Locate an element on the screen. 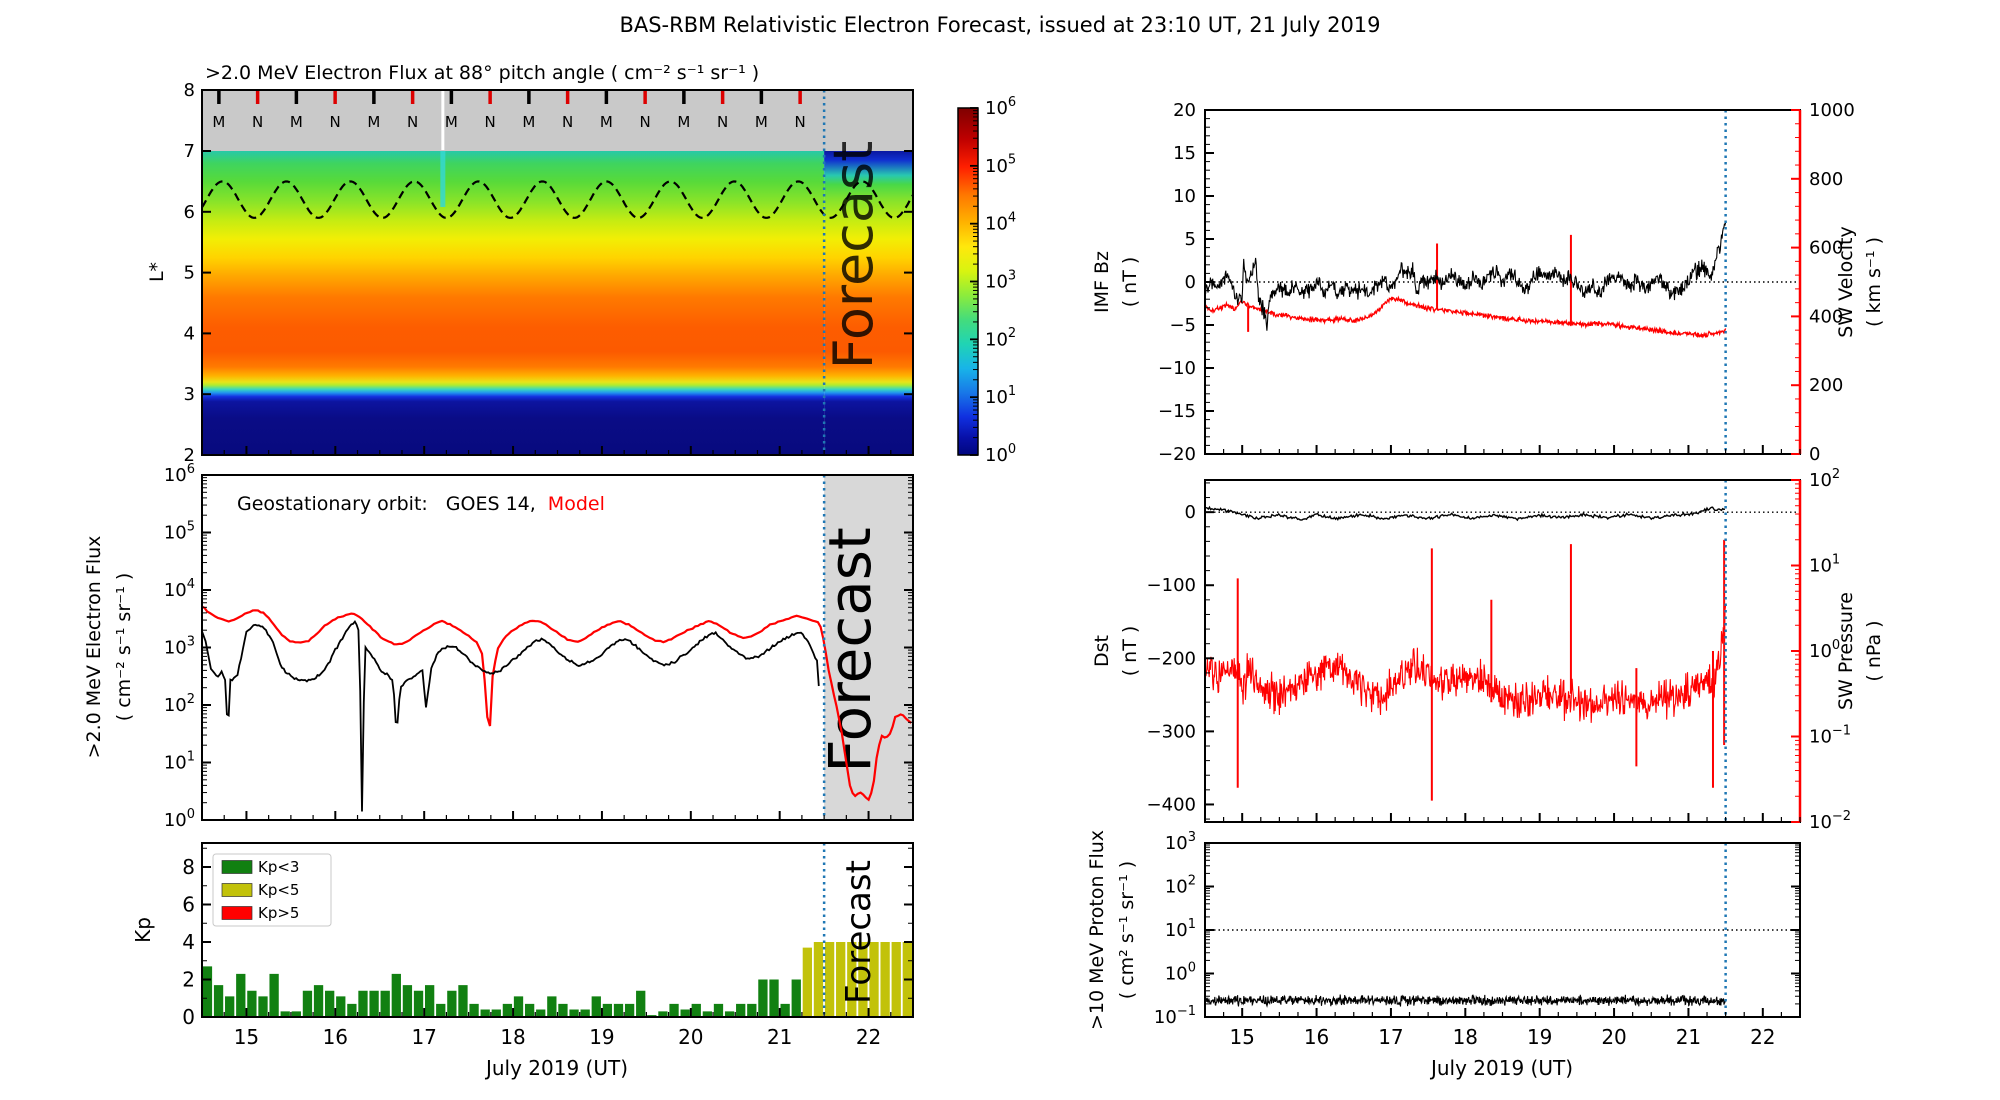 The image size is (2000, 1100). sw-velocity-line is located at coordinates (1465, 317).